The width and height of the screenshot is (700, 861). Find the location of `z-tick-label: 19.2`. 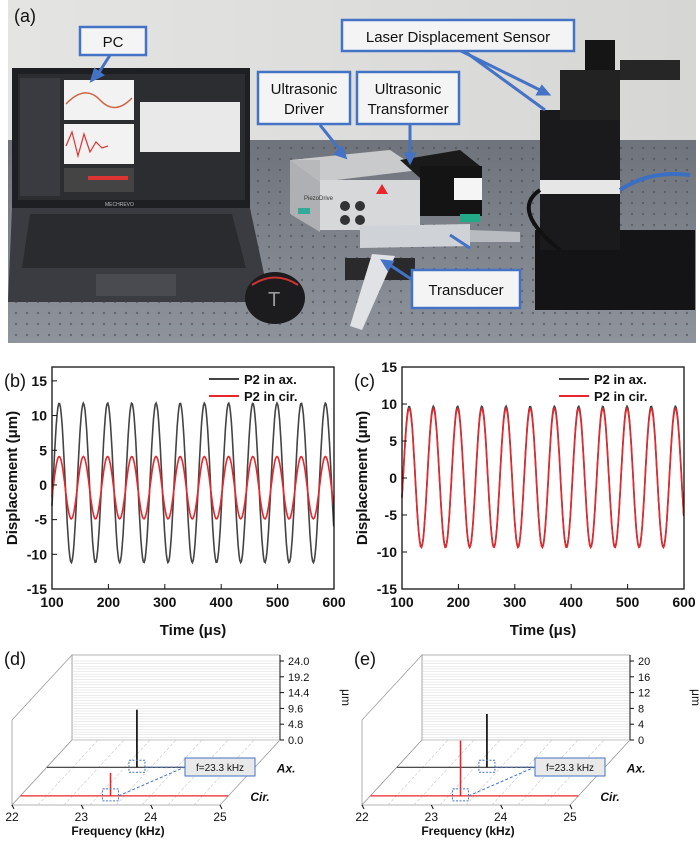

z-tick-label: 19.2 is located at coordinates (298, 678).